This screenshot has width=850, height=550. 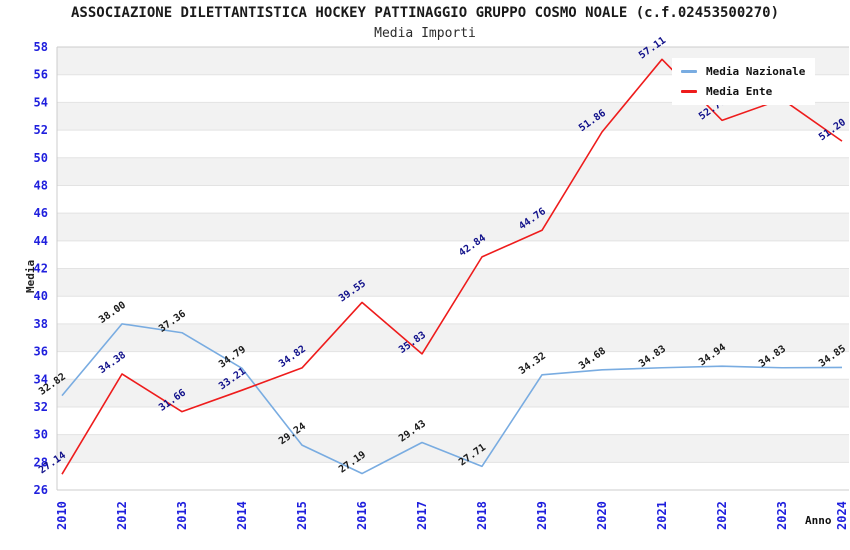 I want to click on x-tick-label: 2012, so click(x=122, y=515).